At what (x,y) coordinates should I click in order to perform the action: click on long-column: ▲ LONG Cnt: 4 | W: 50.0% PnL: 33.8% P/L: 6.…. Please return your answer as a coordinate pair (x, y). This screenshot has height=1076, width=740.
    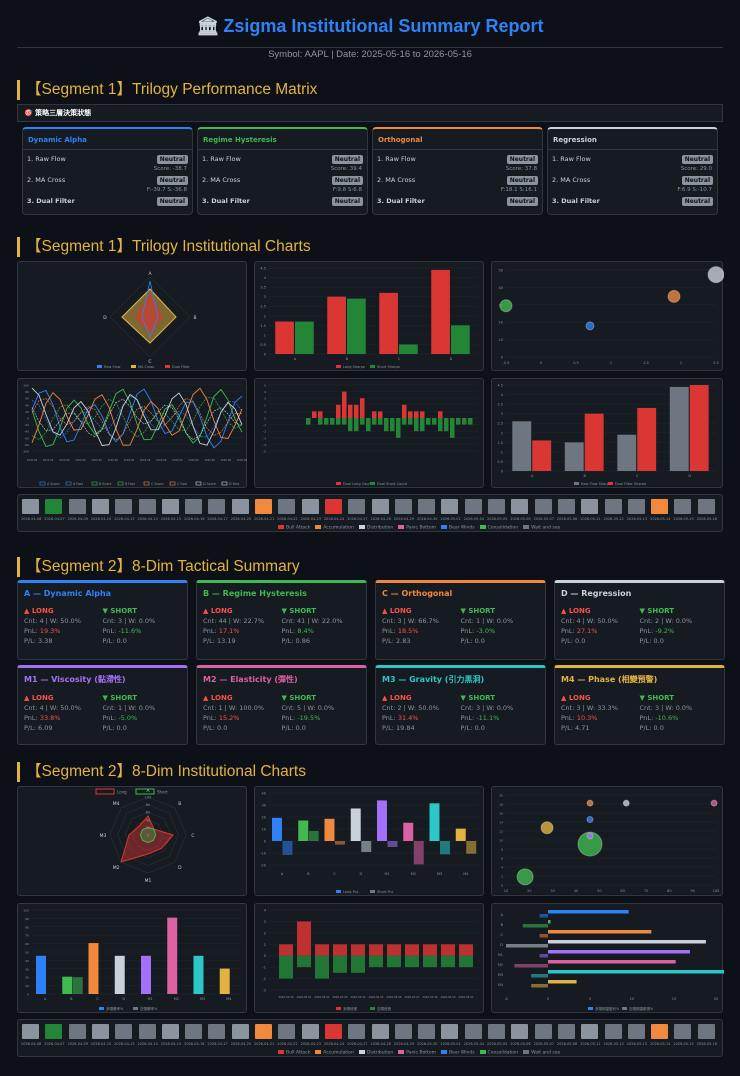
    Looking at the image, I should click on (63, 713).